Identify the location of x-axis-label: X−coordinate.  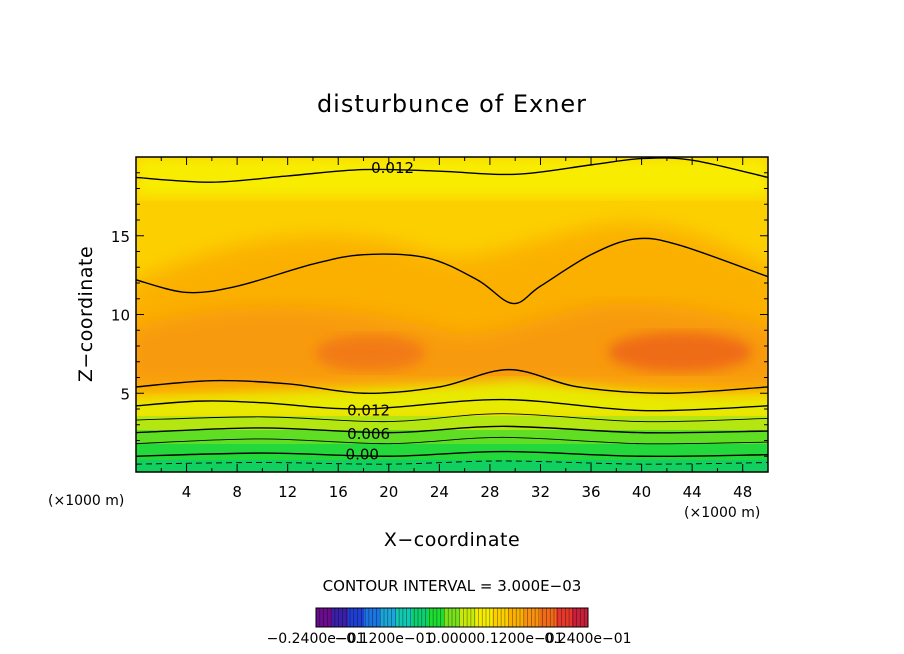
(452, 540).